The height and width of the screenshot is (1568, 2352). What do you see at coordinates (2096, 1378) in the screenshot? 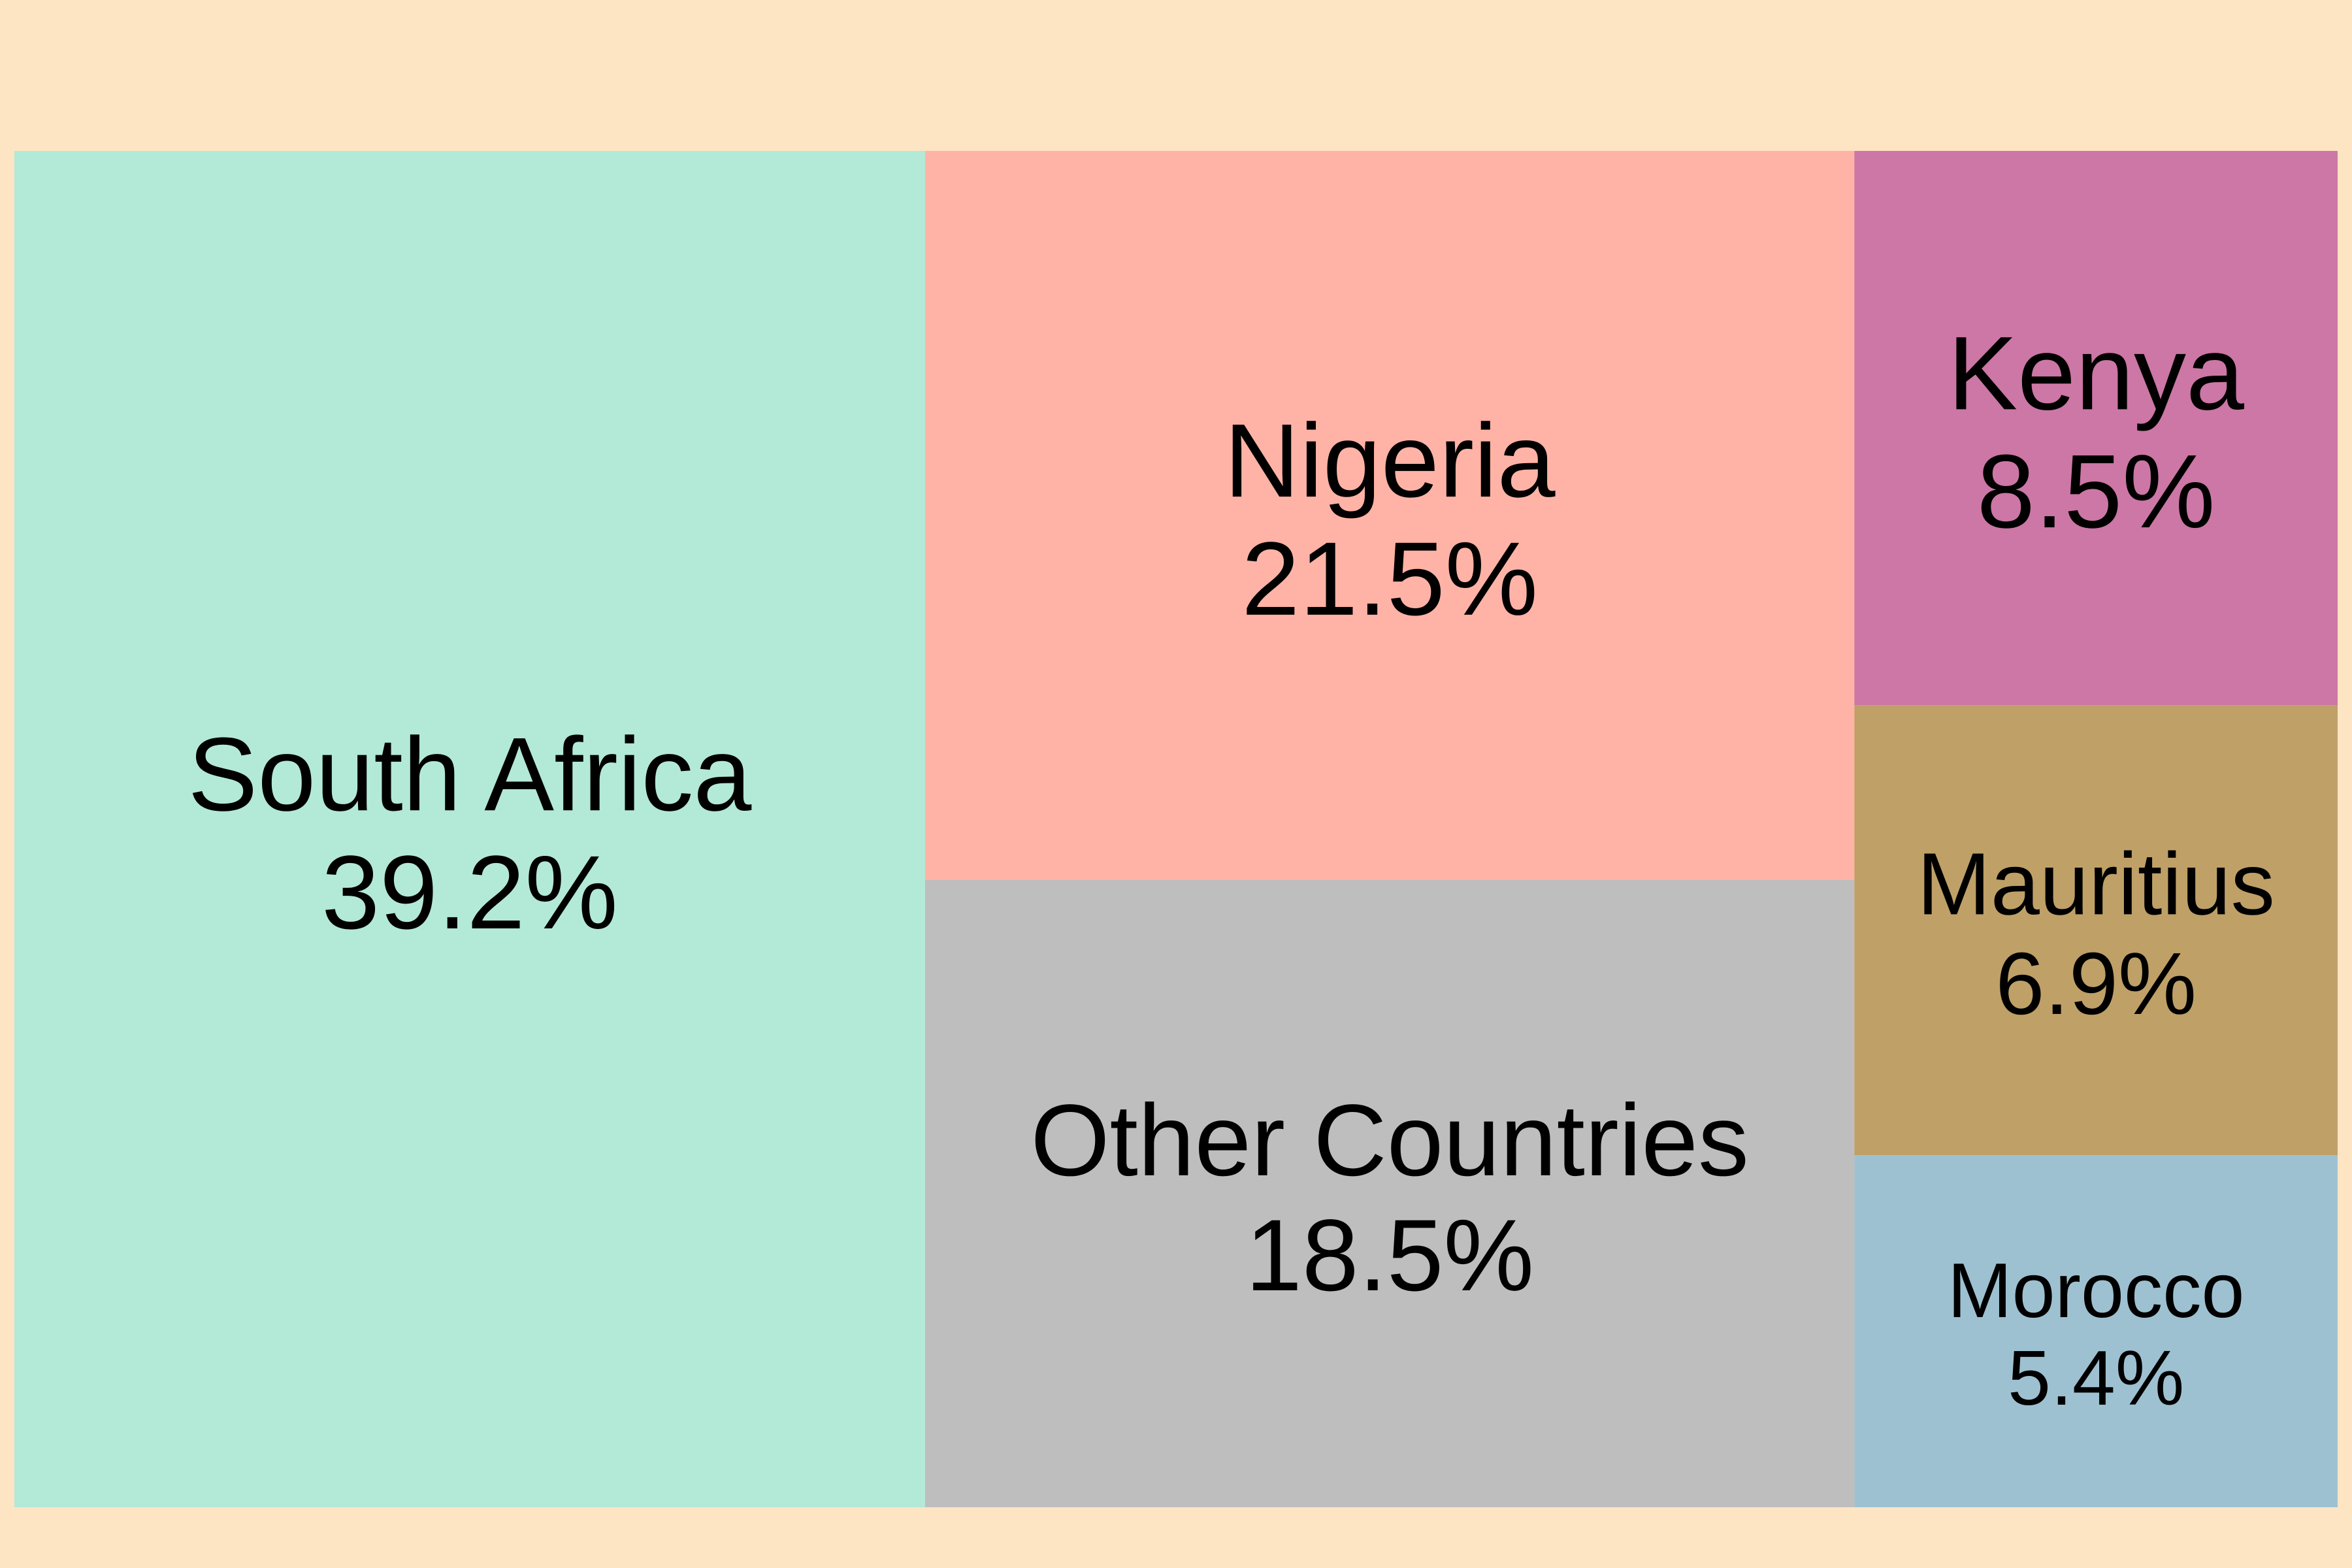
I see `tile-value-morocco: 5.4%` at bounding box center [2096, 1378].